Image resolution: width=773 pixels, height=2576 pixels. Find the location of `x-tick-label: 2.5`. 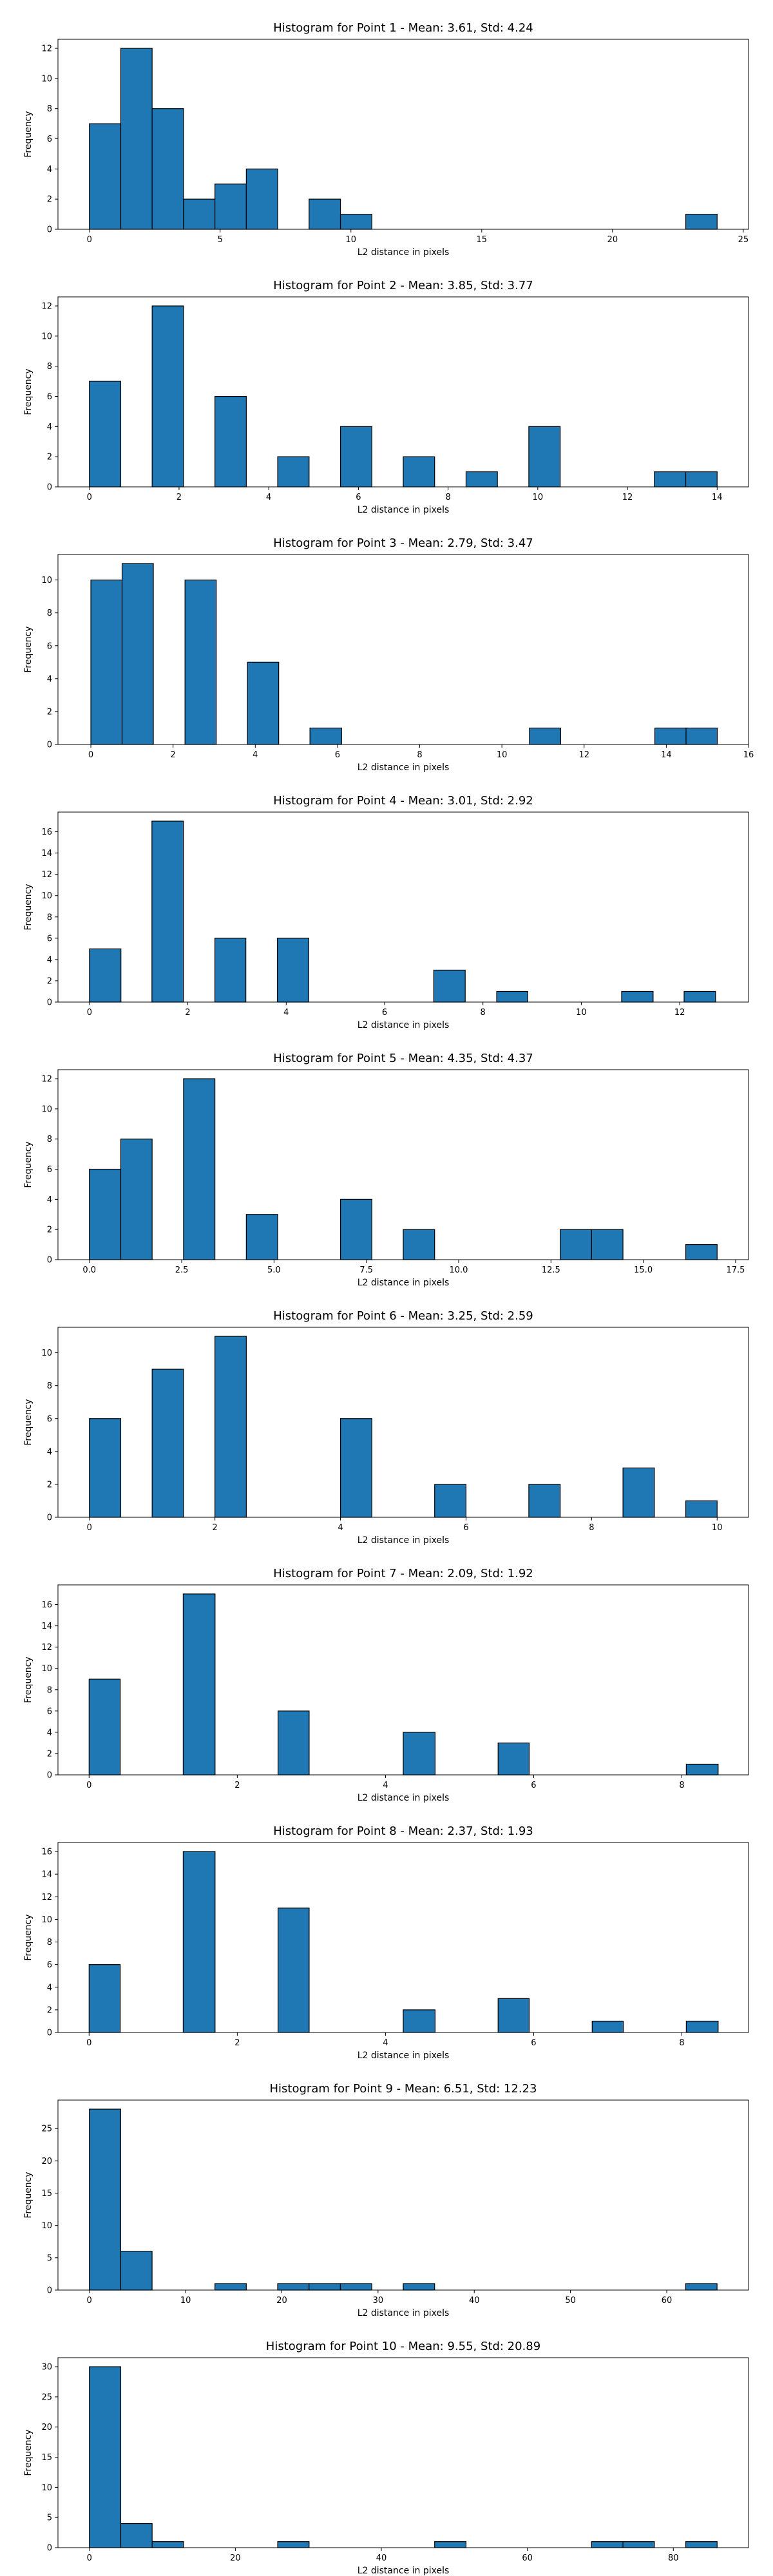

x-tick-label: 2.5 is located at coordinates (182, 1270).